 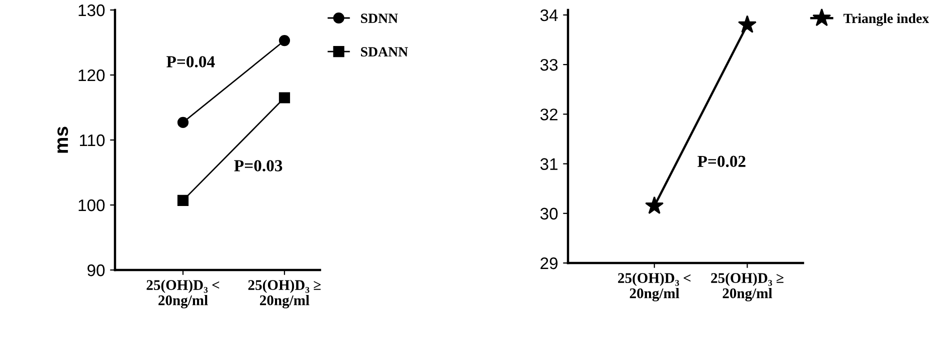 What do you see at coordinates (886, 19) in the screenshot?
I see `legend-label: Triangle index` at bounding box center [886, 19].